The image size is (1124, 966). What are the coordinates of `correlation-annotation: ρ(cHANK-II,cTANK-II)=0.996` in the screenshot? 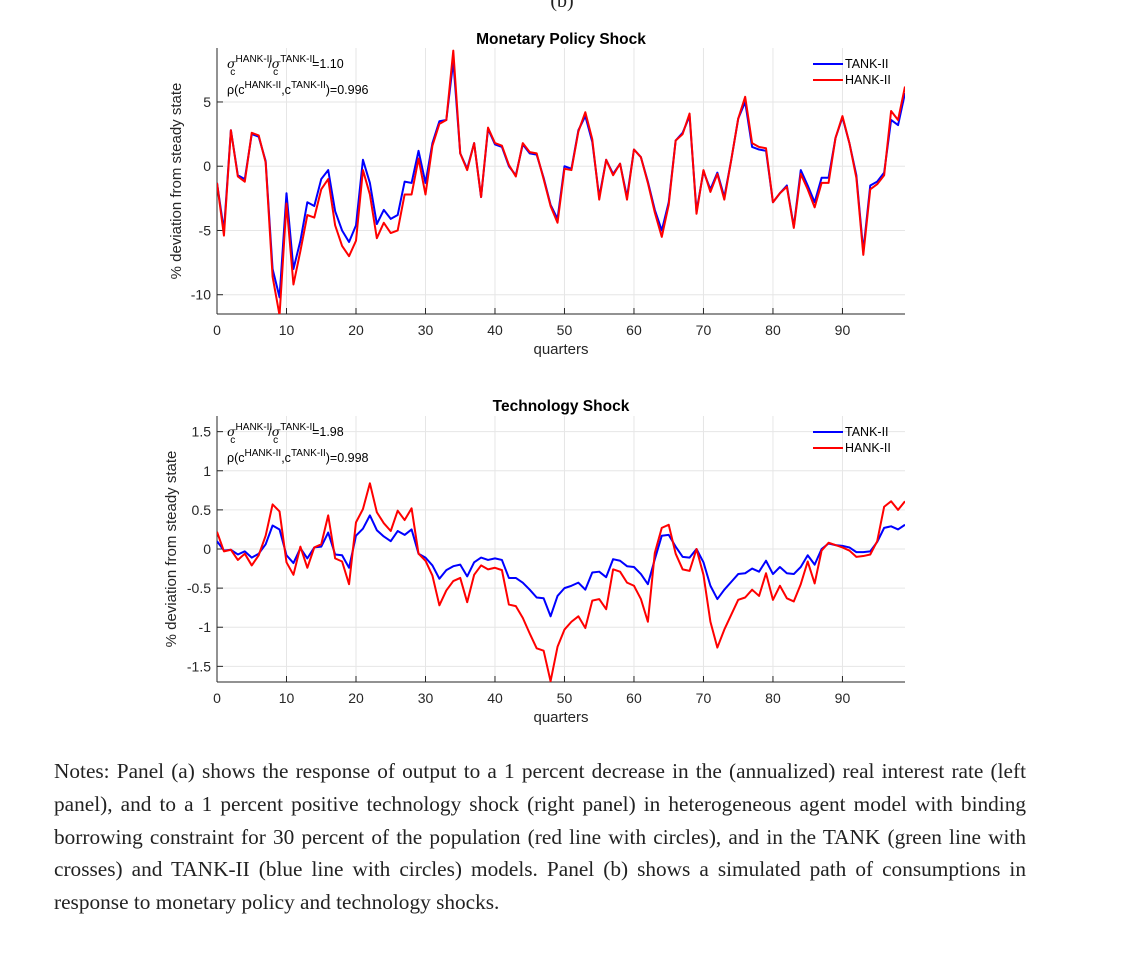 It's located at (298, 88).